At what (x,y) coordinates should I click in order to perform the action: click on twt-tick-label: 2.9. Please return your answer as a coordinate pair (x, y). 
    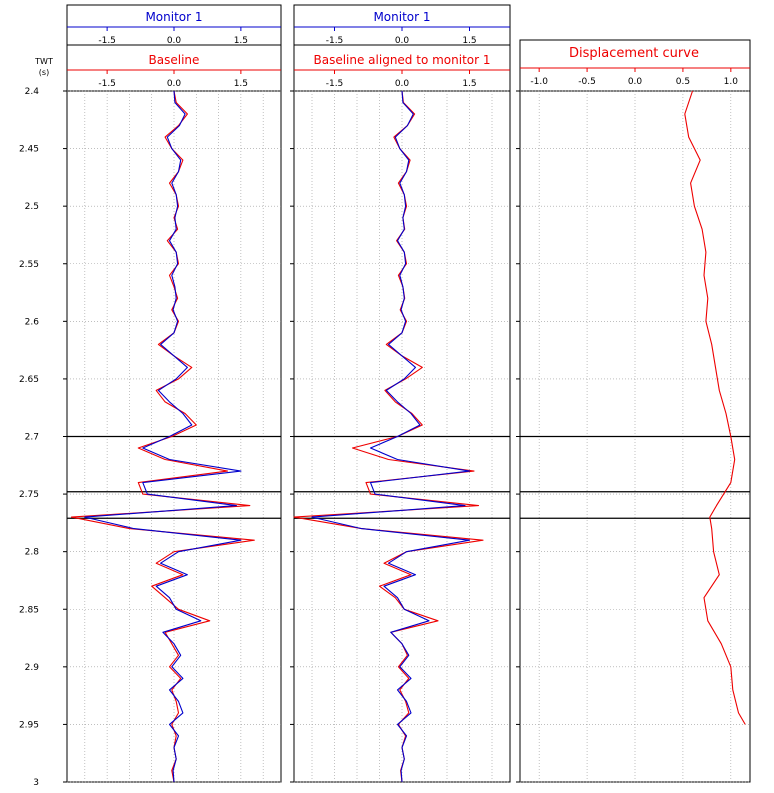
    Looking at the image, I should click on (32, 668).